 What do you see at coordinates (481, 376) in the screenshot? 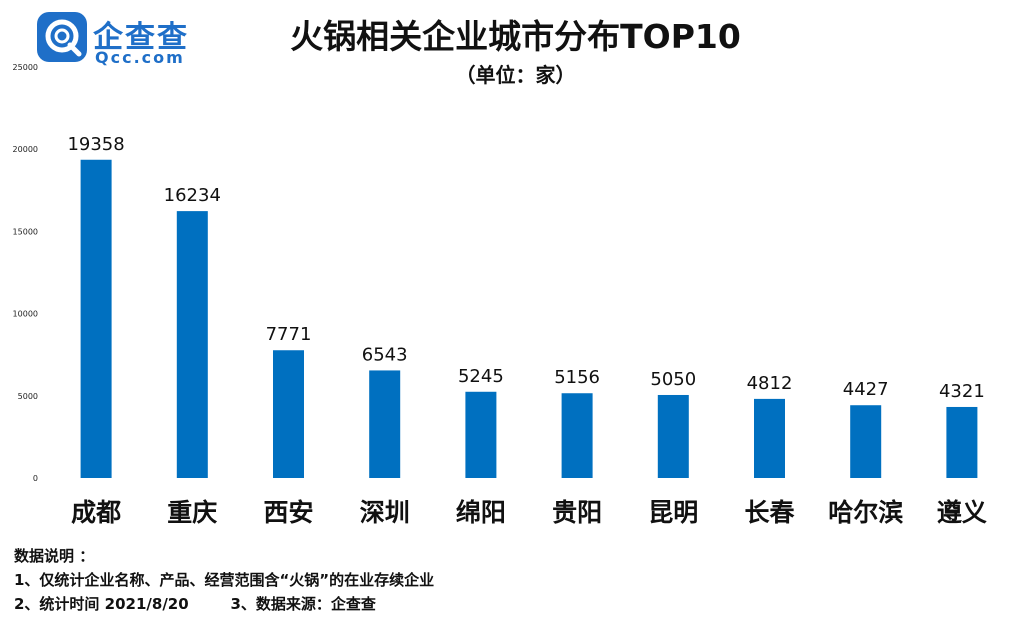
I see `bar-value-label: 5245` at bounding box center [481, 376].